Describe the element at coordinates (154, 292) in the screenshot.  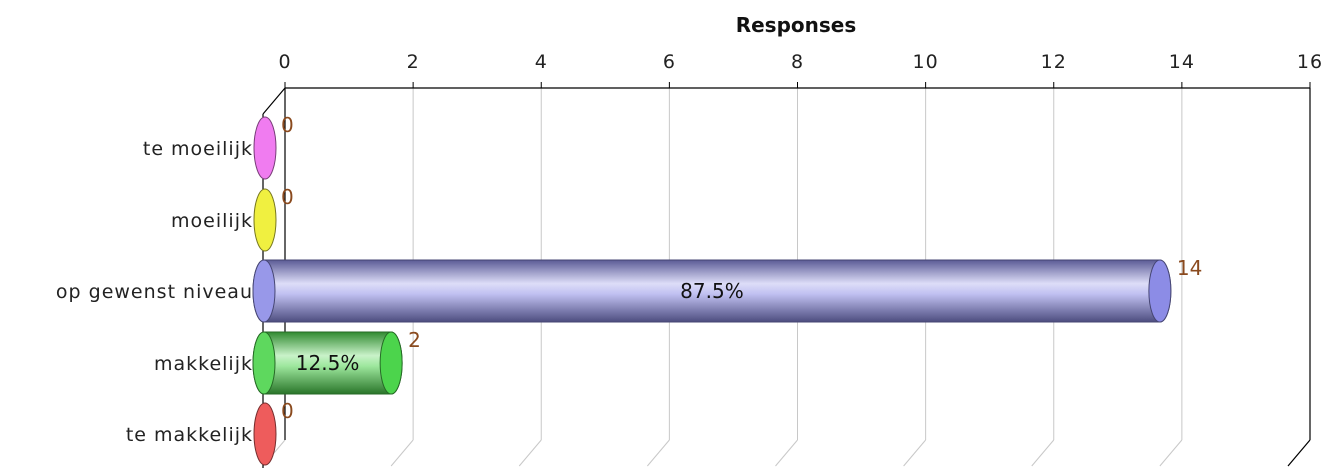
I see `category-label: op gewenst niveau` at that location.